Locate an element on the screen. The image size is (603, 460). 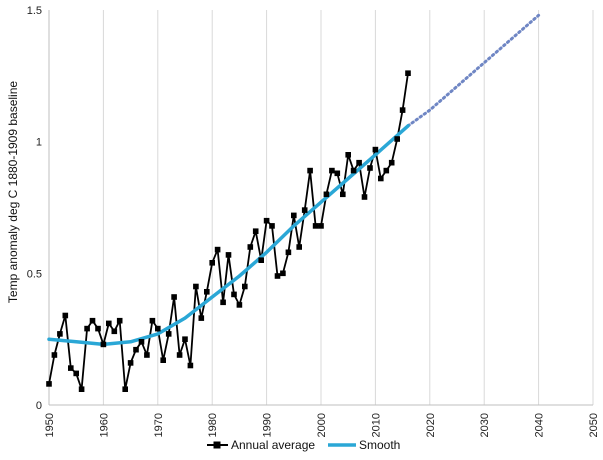
annual-point-1955 is located at coordinates (76, 373).